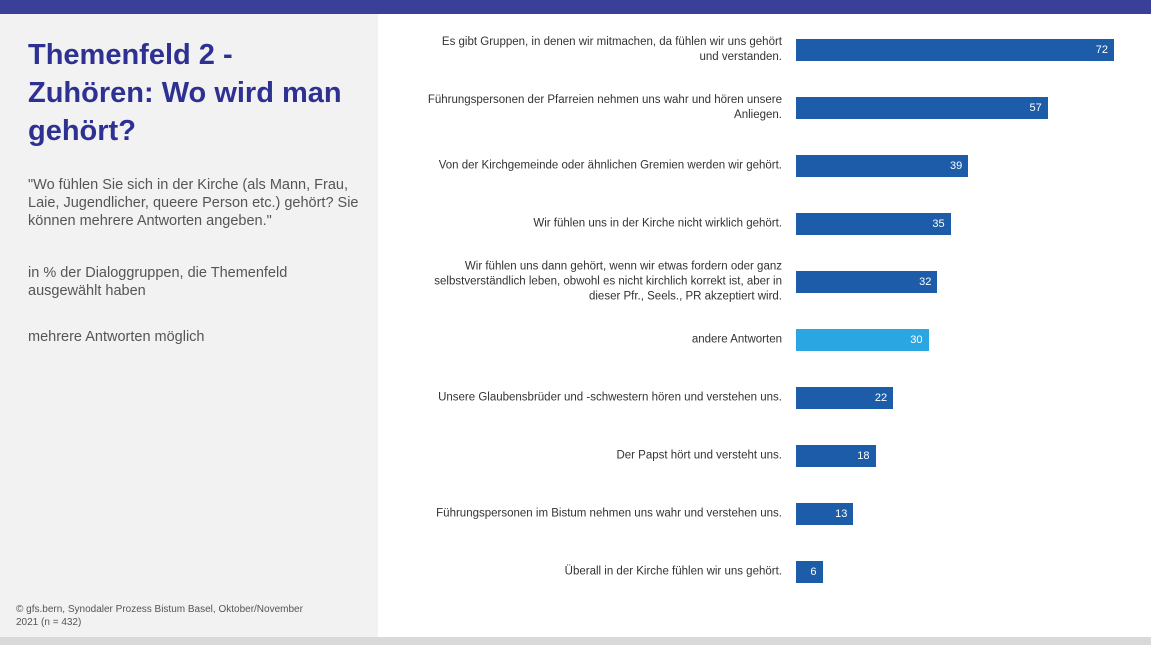 The height and width of the screenshot is (645, 1151). I want to click on value-label: 72, so click(1101, 50).